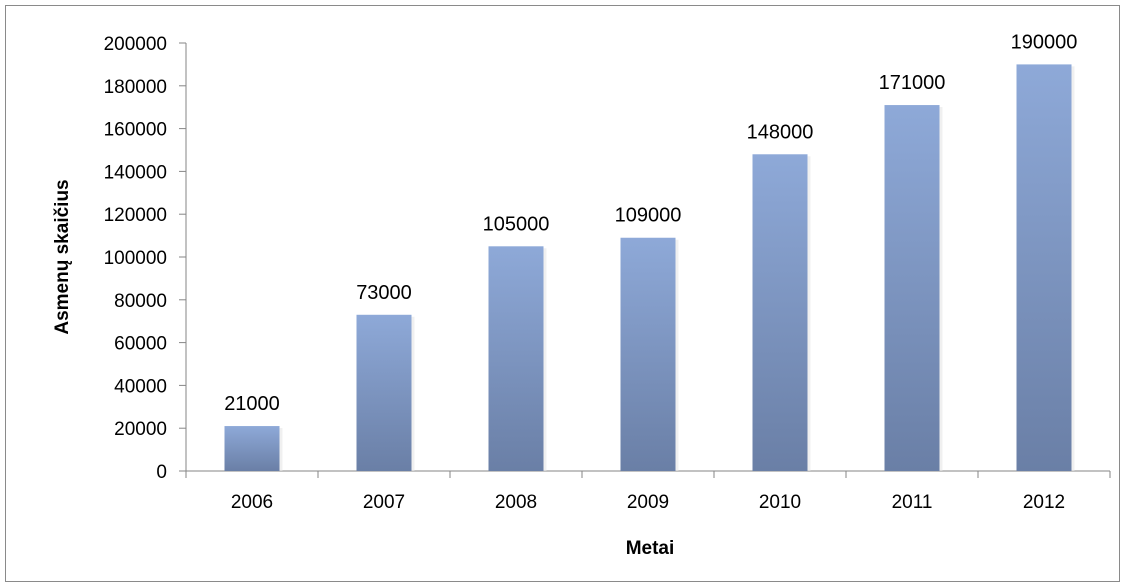  I want to click on y-axis-title: Asmenų skaičius, so click(62, 256).